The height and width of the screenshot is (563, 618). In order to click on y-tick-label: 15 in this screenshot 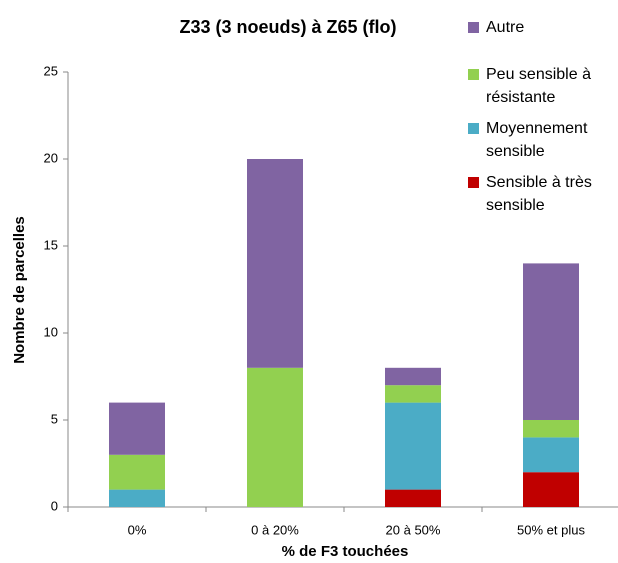, I will do `click(51, 244)`.